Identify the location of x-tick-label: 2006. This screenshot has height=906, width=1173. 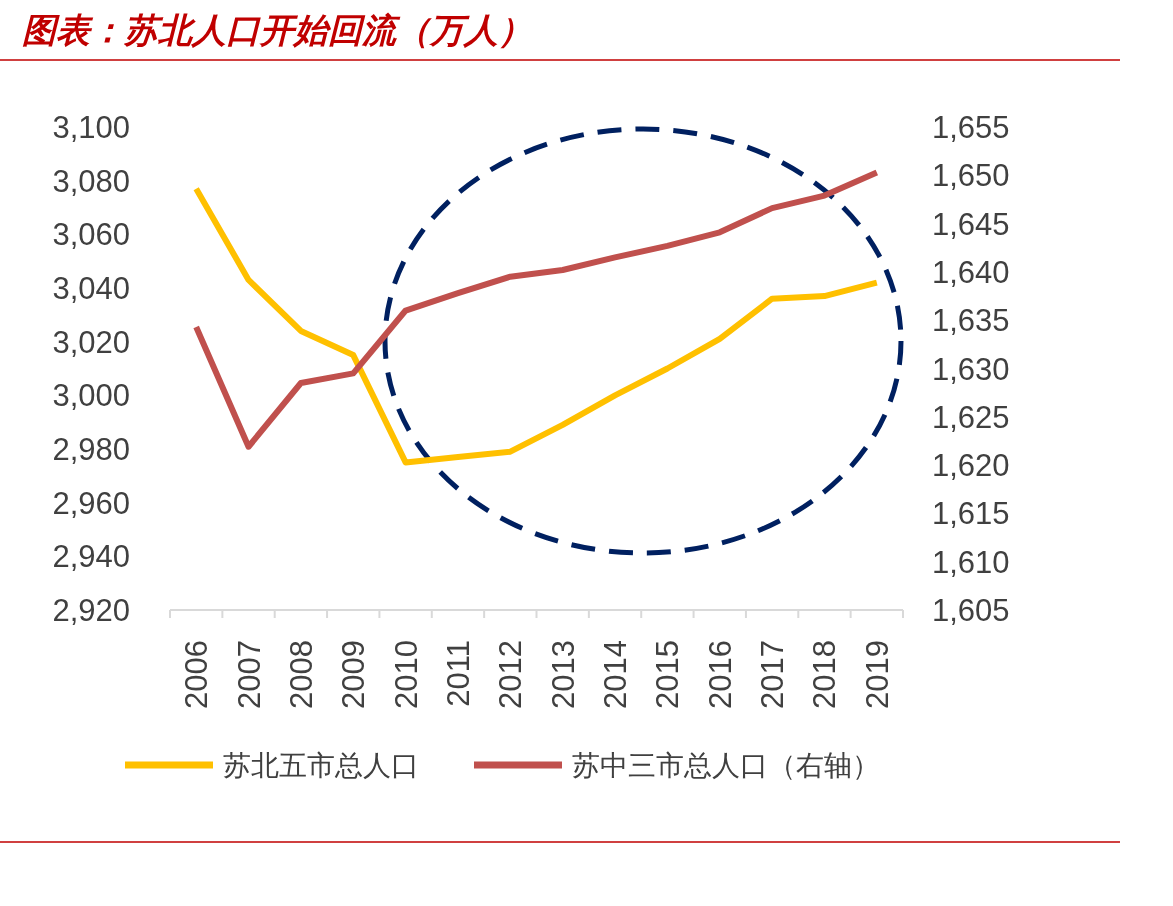
(197, 674).